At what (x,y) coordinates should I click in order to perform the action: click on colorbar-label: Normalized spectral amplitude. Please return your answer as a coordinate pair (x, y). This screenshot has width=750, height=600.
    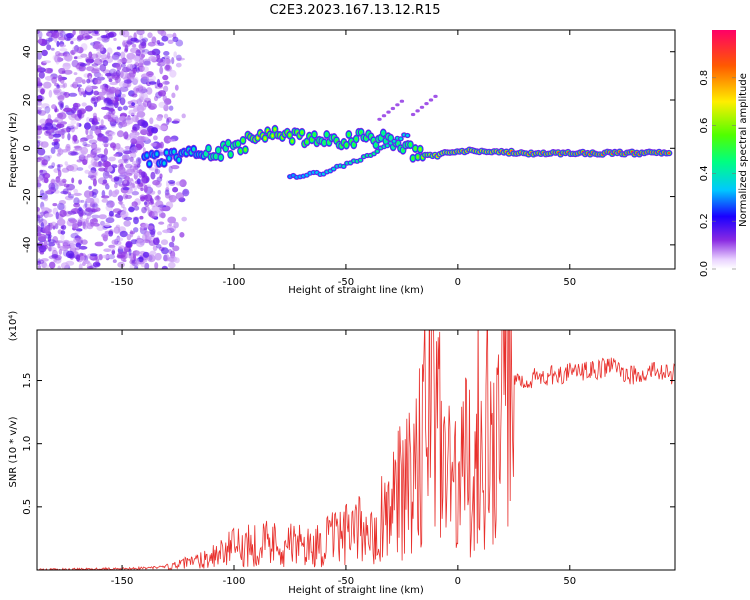
    Looking at the image, I should click on (743, 150).